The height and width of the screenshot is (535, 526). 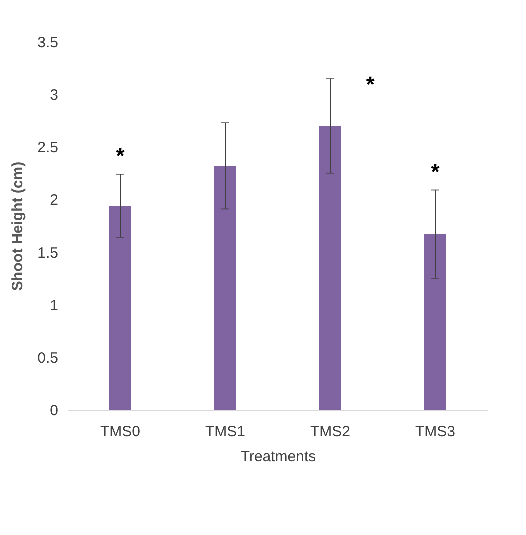 What do you see at coordinates (48, 253) in the screenshot?
I see `y-tick-label: 1.5` at bounding box center [48, 253].